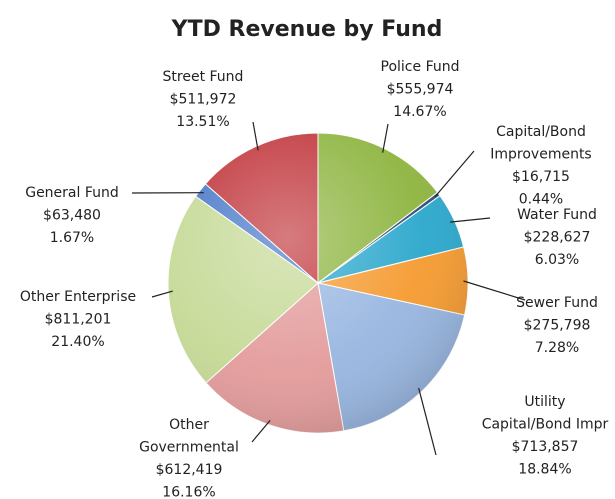 The height and width of the screenshot is (499, 615). Describe the element at coordinates (72, 238) in the screenshot. I see `data-label-percent: 1.67%` at that location.